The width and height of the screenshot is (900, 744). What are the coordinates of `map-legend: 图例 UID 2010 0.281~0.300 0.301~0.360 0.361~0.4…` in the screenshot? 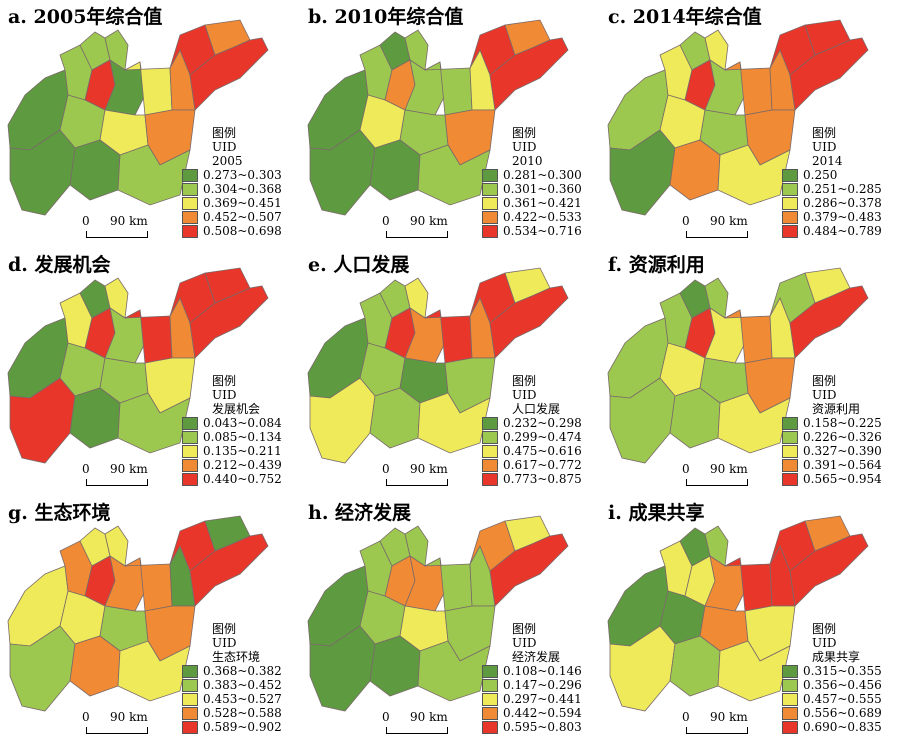 It's located at (532, 182).